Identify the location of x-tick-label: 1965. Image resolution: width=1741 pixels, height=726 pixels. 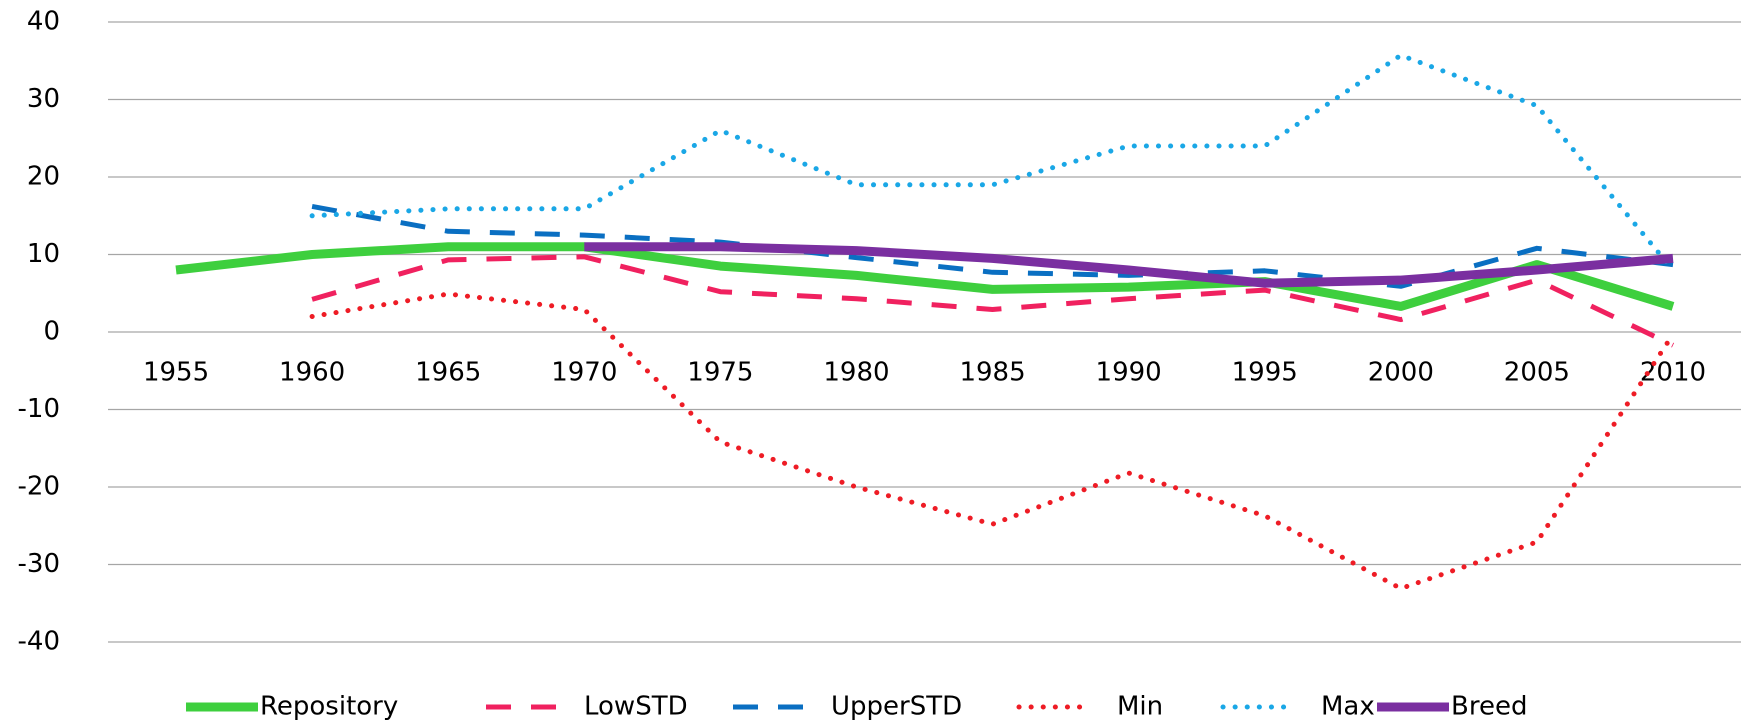
(448, 373).